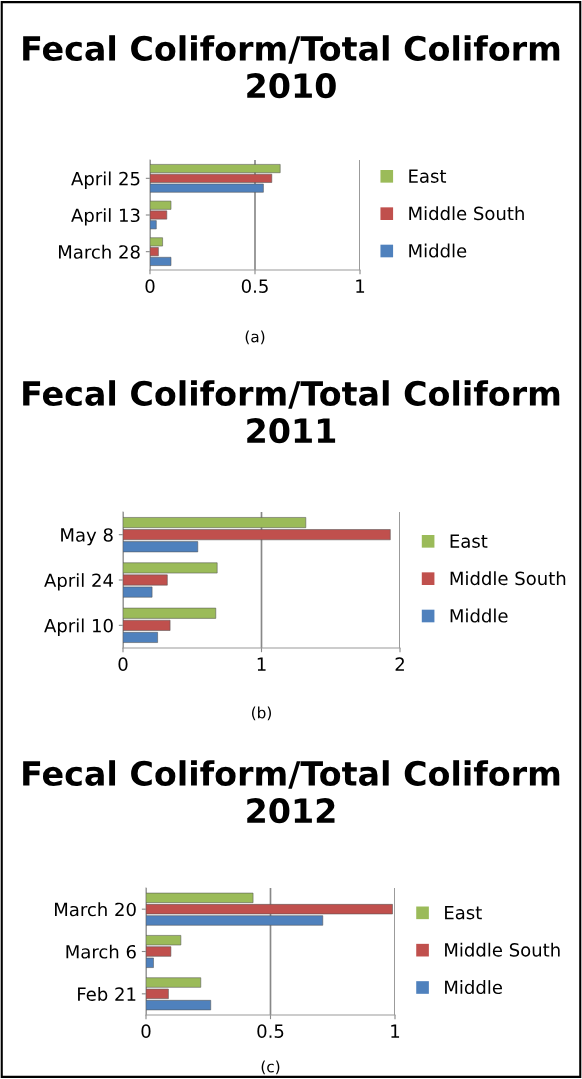 The height and width of the screenshot is (1079, 582). What do you see at coordinates (78, 627) in the screenshot?
I see `y-tick-label: April 10` at bounding box center [78, 627].